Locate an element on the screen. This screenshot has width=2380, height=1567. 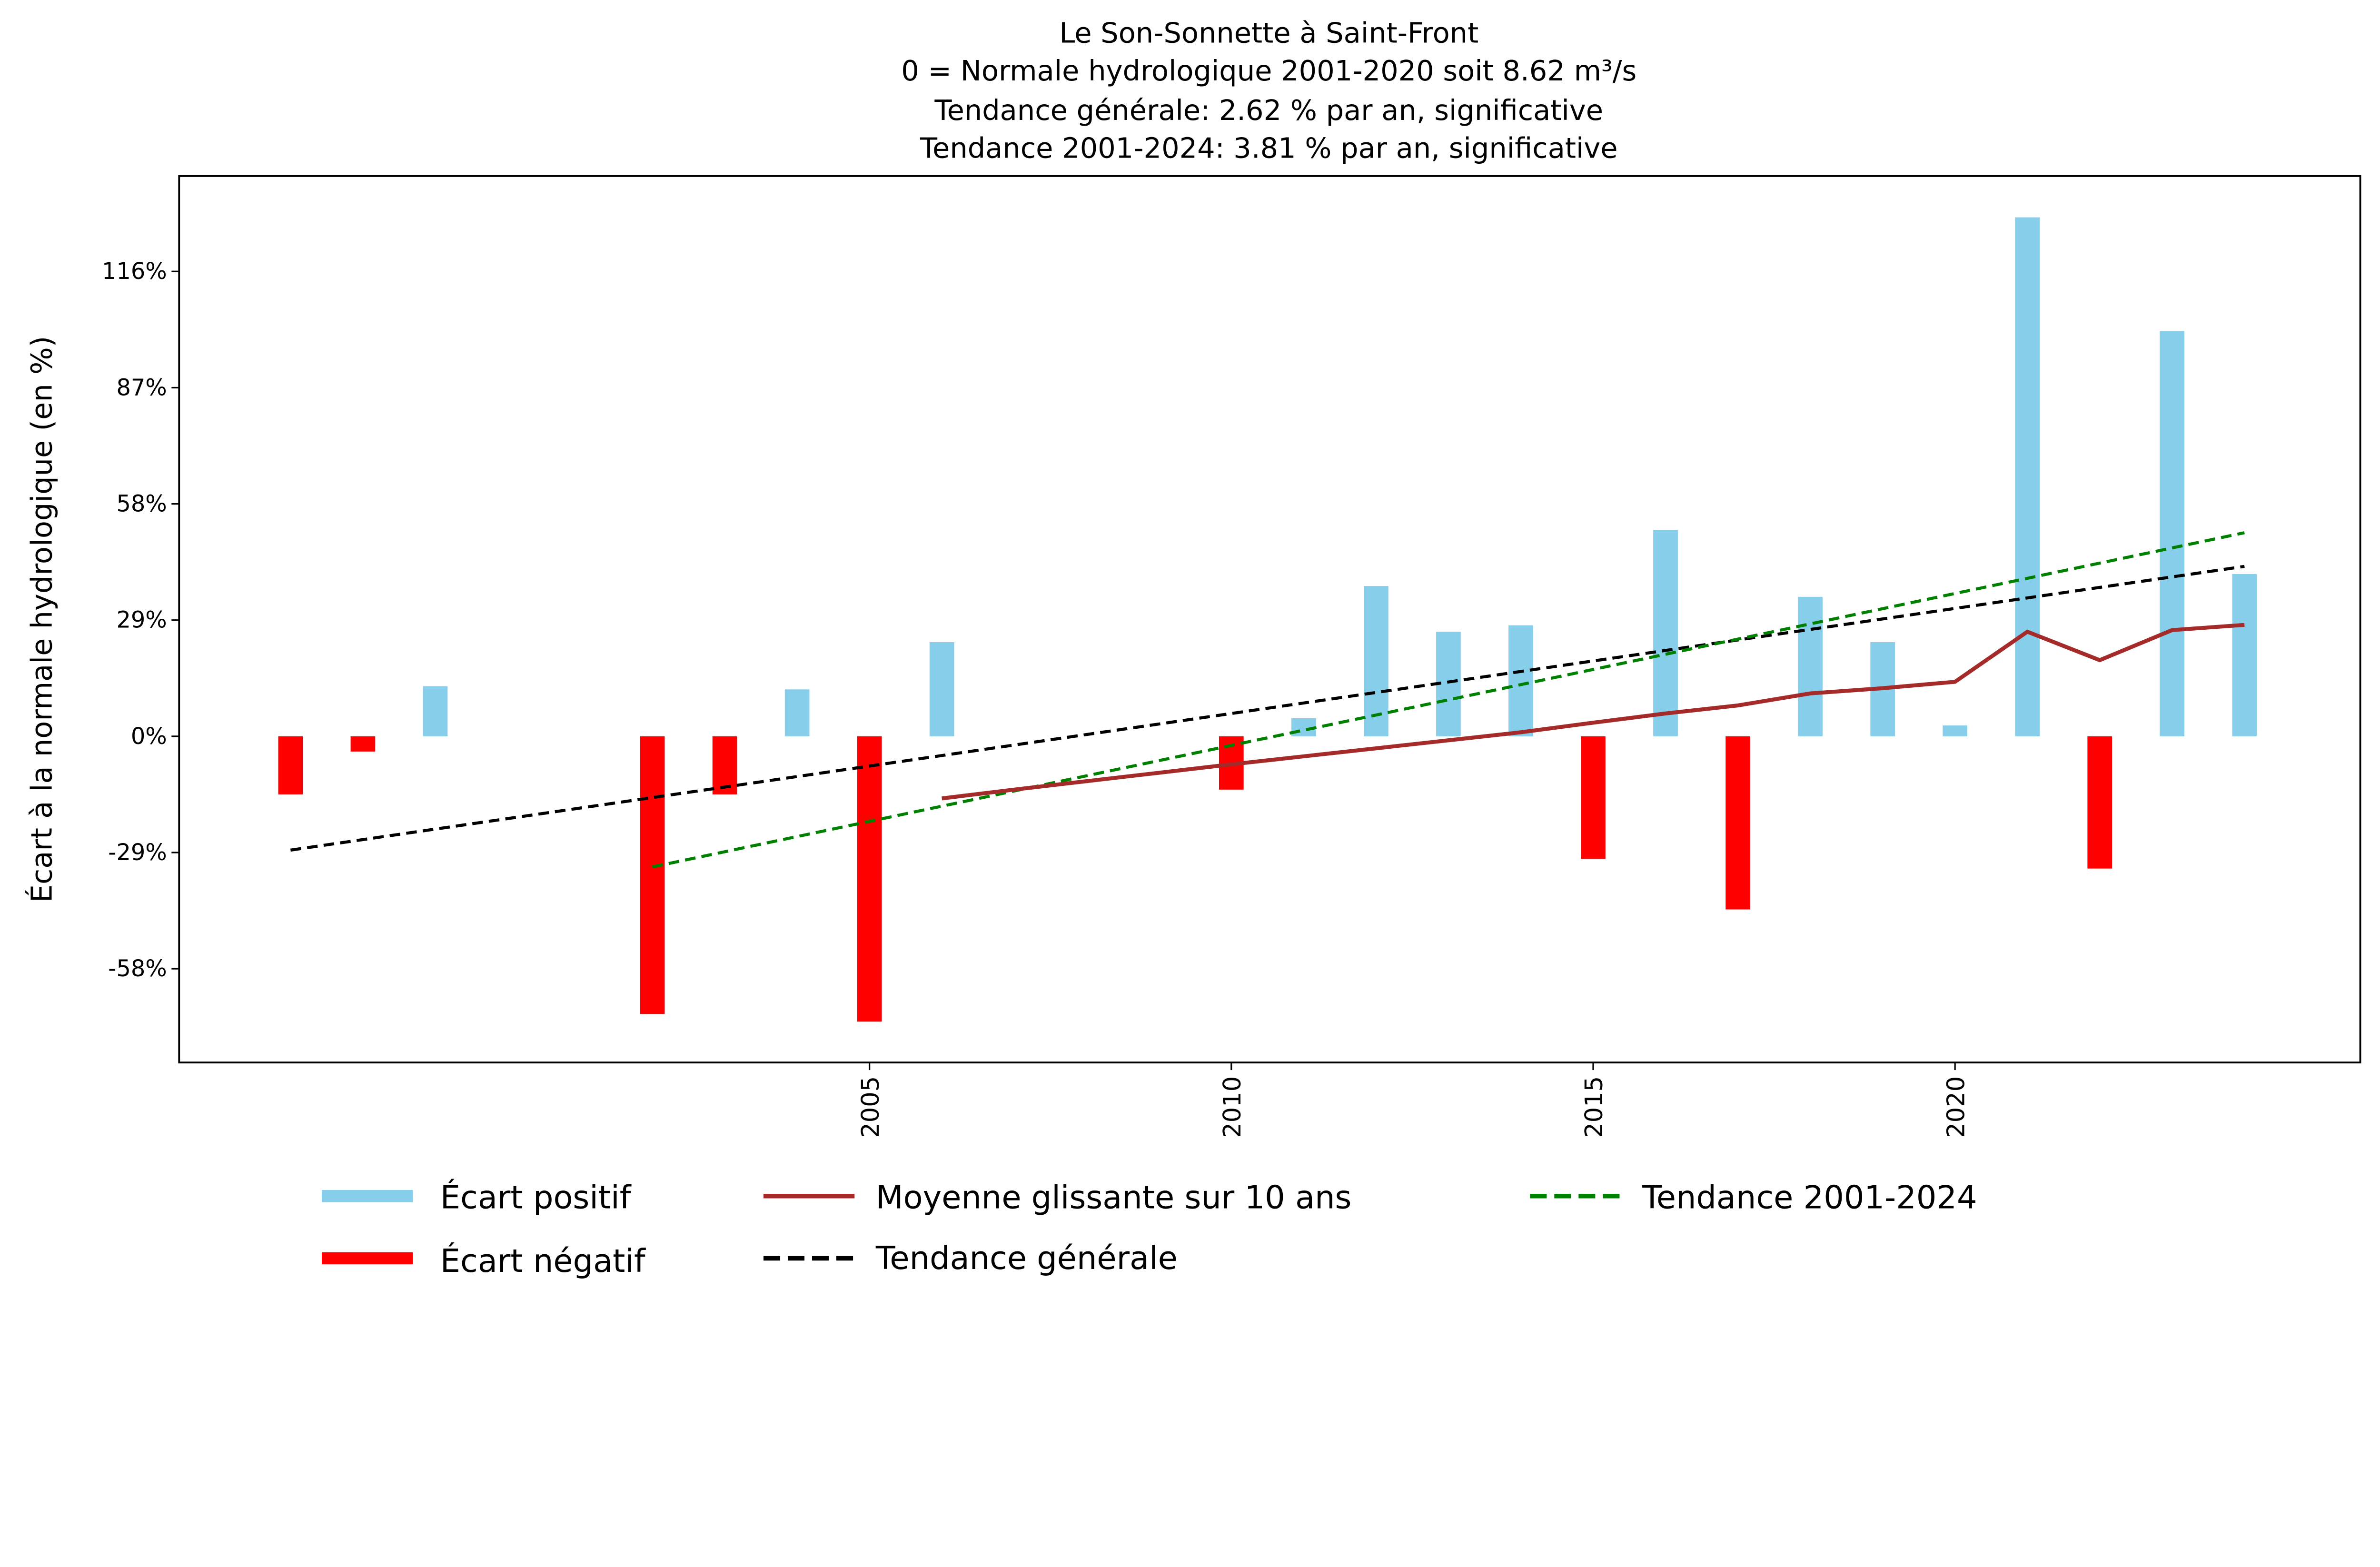
trend-2001-line is located at coordinates (1448, 700).